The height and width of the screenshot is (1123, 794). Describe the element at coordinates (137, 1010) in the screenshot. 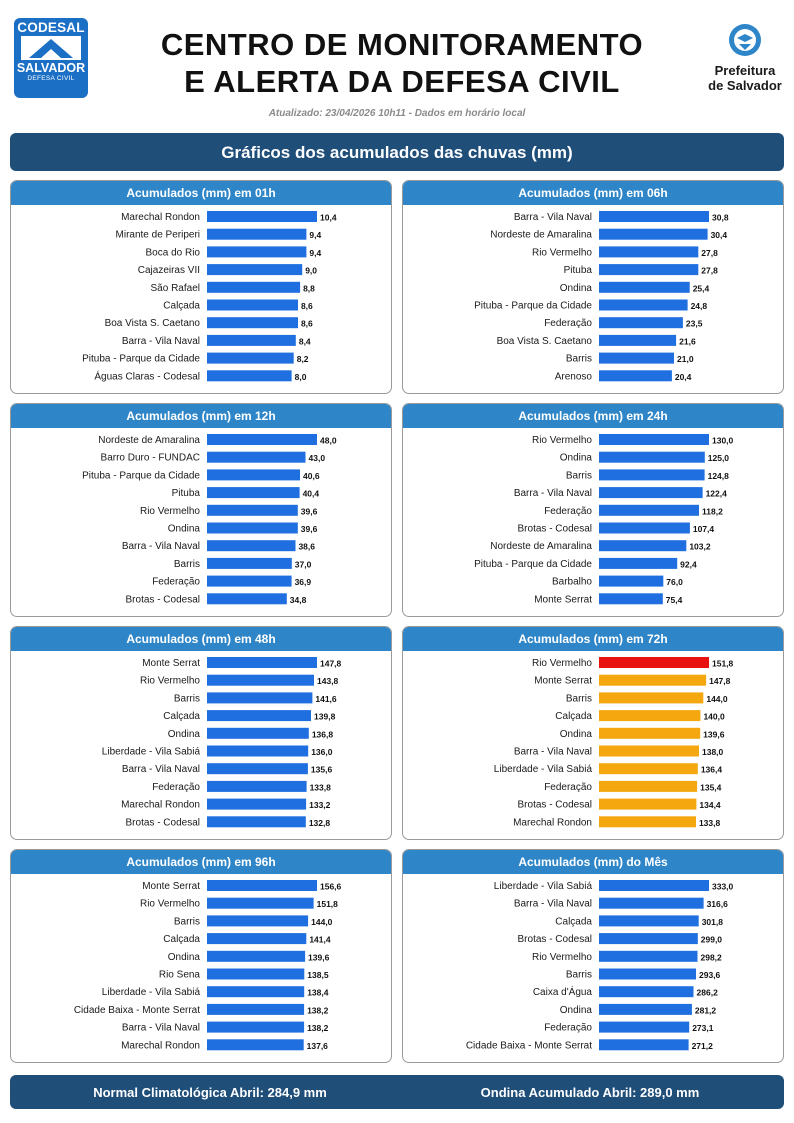

I see `category-label: Cidade Baixa - Monte Serrat` at that location.